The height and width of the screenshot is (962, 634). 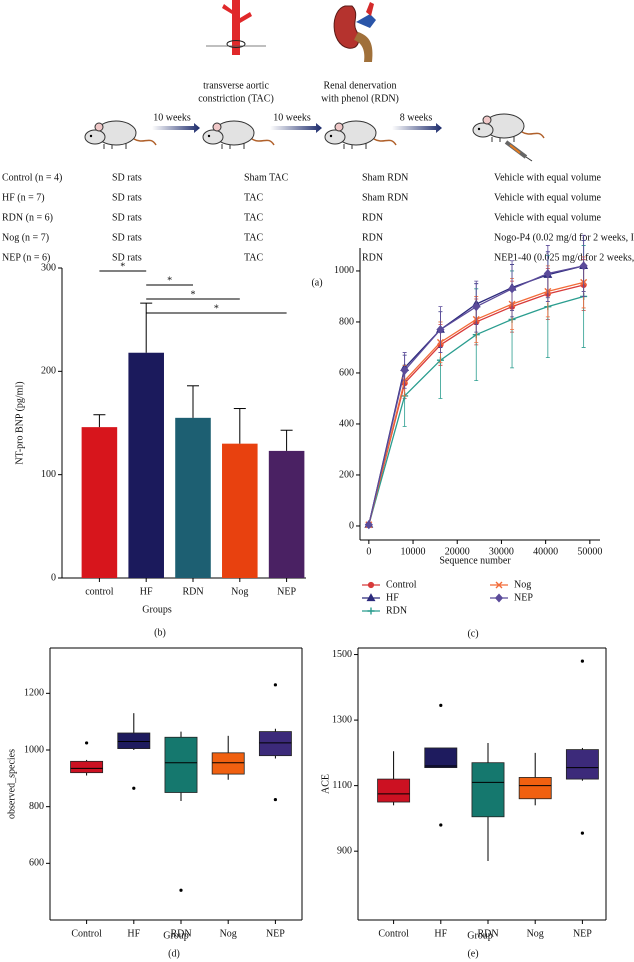 What do you see at coordinates (472, 953) in the screenshot?
I see `panel-label: (e)` at bounding box center [472, 953].